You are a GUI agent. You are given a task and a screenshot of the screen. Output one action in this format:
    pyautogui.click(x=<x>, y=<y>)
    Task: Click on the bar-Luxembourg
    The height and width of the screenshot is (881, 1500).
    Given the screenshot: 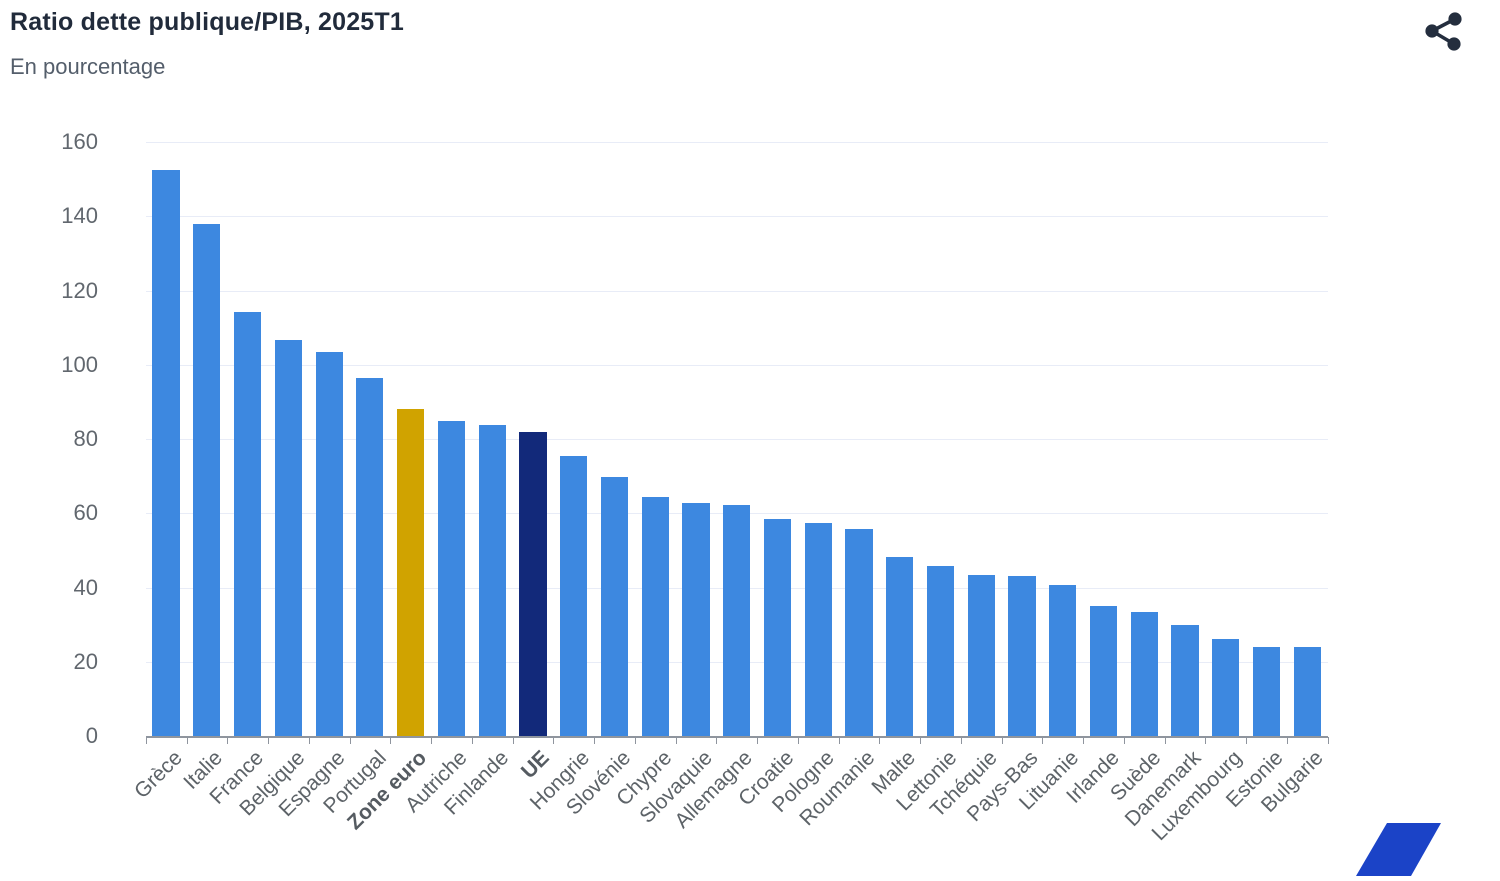 What is the action you would take?
    pyautogui.click(x=1226, y=687)
    